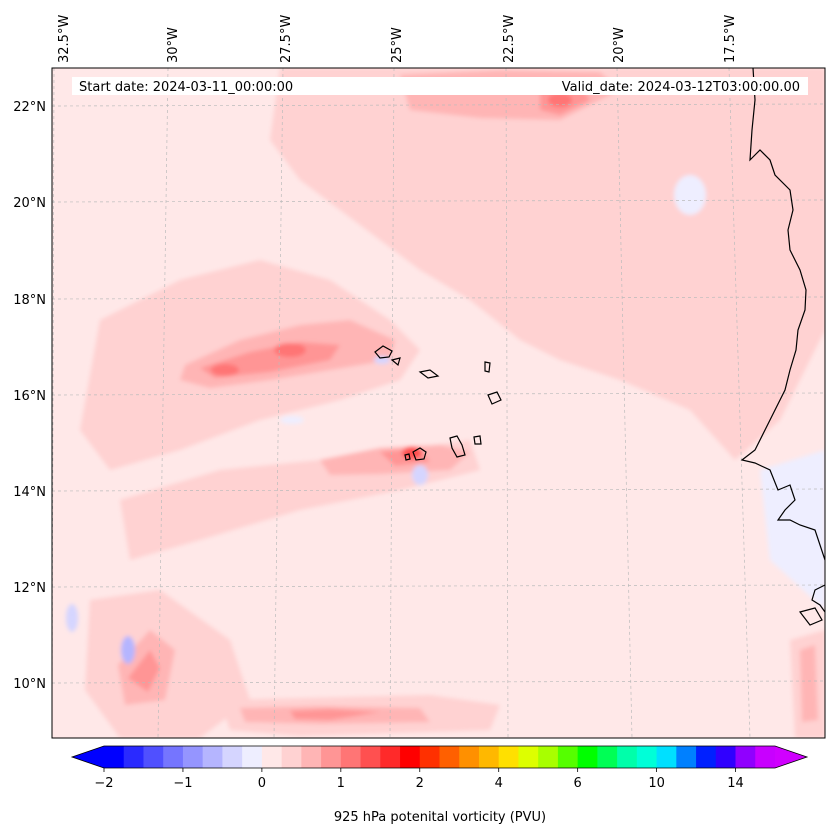 The height and width of the screenshot is (836, 837). Describe the element at coordinates (507, 403) in the screenshot. I see `meridian-22-5w` at that location.